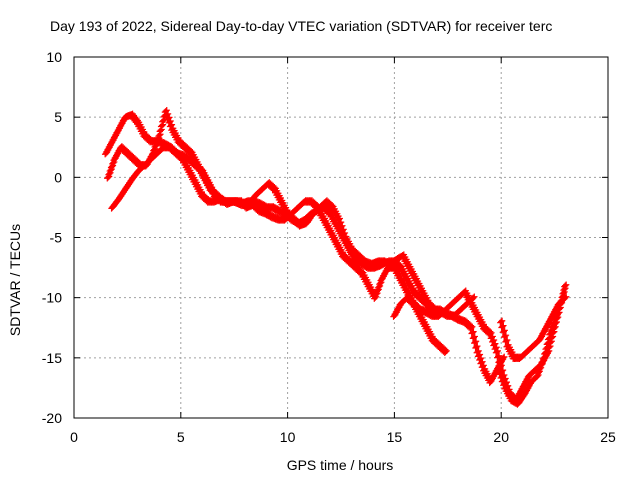  Describe the element at coordinates (58, 117) in the screenshot. I see `y-tick-label: 5` at that location.